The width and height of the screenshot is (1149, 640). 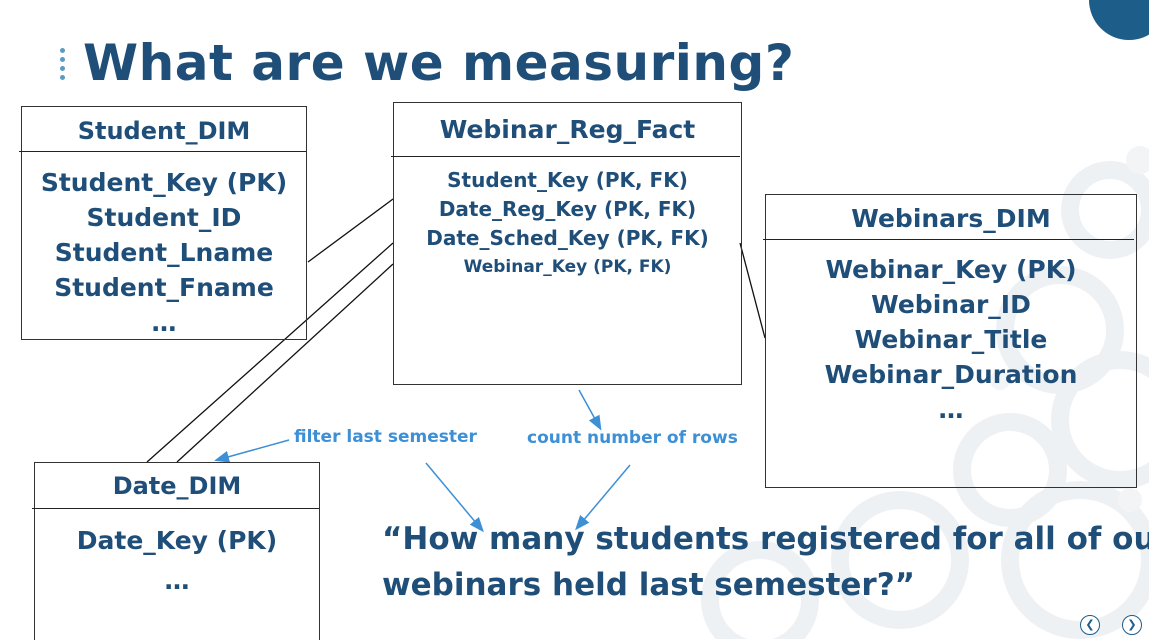 What do you see at coordinates (649, 585) in the screenshot?
I see `question-line-2: webinars held last semester?”` at bounding box center [649, 585].